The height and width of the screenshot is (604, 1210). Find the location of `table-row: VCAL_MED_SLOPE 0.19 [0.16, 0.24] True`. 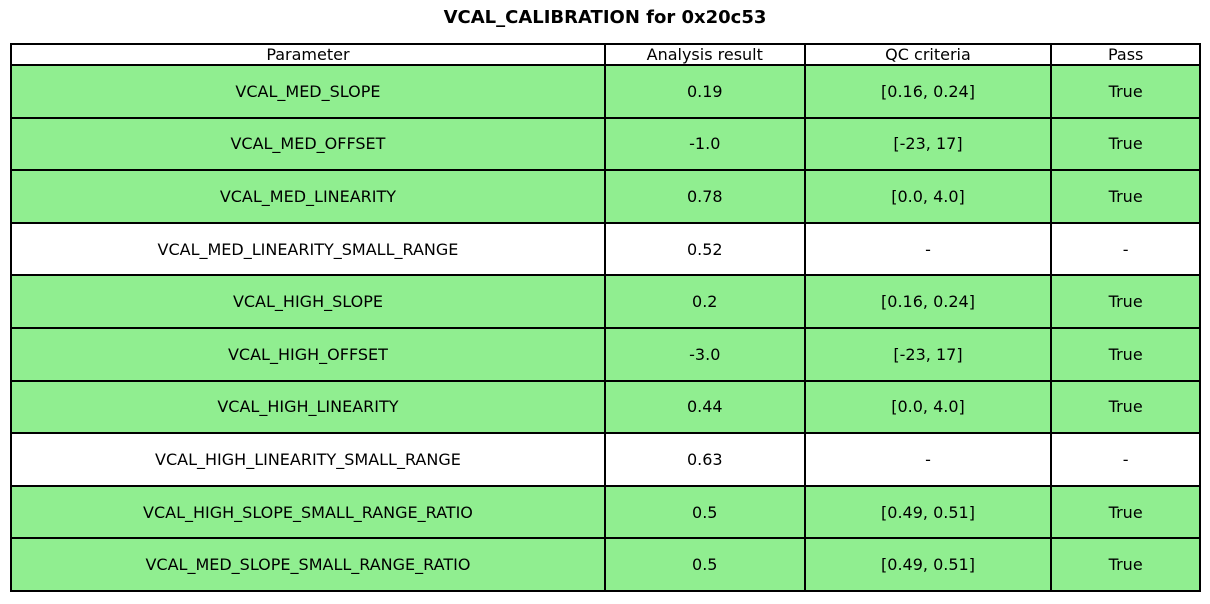

table-row: VCAL_MED_SLOPE 0.19 [0.16, 0.24] True is located at coordinates (605, 91).